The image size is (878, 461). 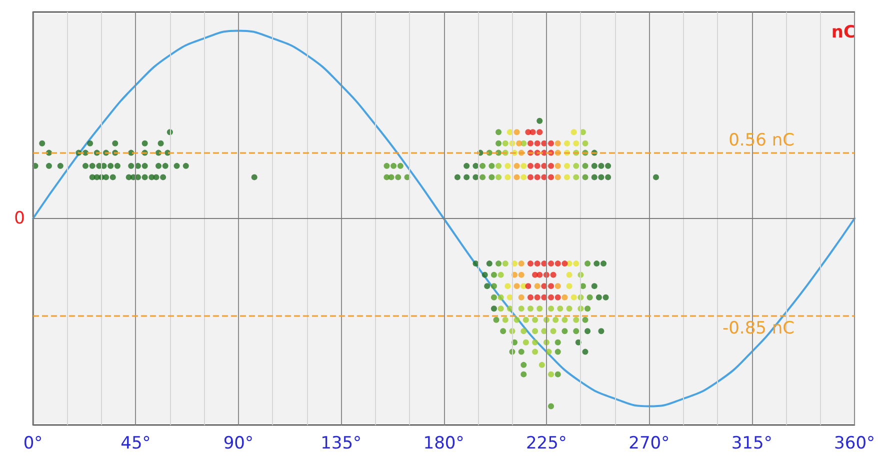 I want to click on x-tick-label: 0°, so click(x=33, y=444).